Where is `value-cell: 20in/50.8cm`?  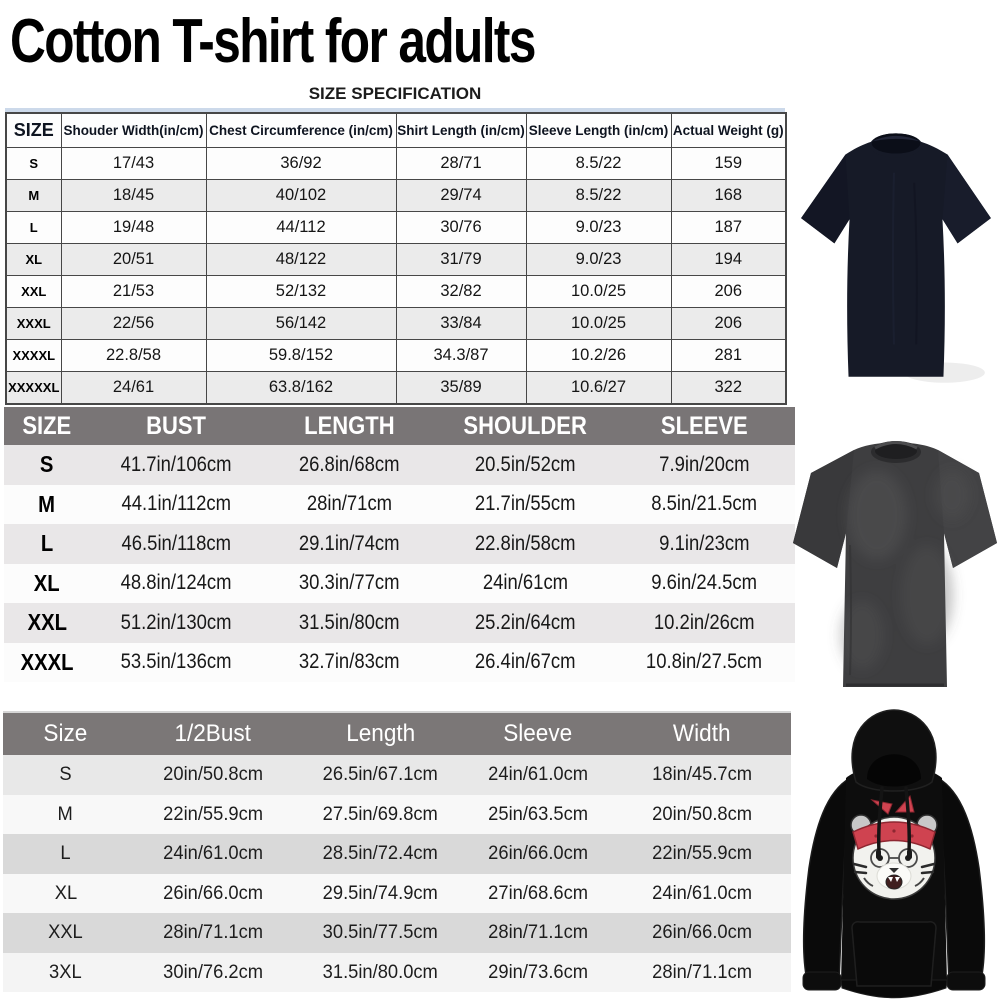
value-cell: 20in/50.8cm is located at coordinates (702, 814).